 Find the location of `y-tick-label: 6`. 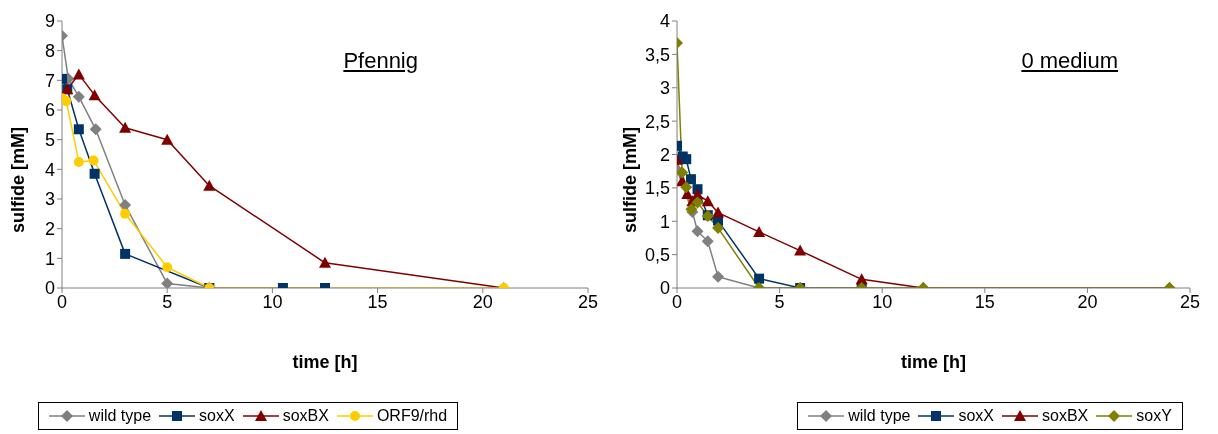

y-tick-label: 6 is located at coordinates (49, 110).